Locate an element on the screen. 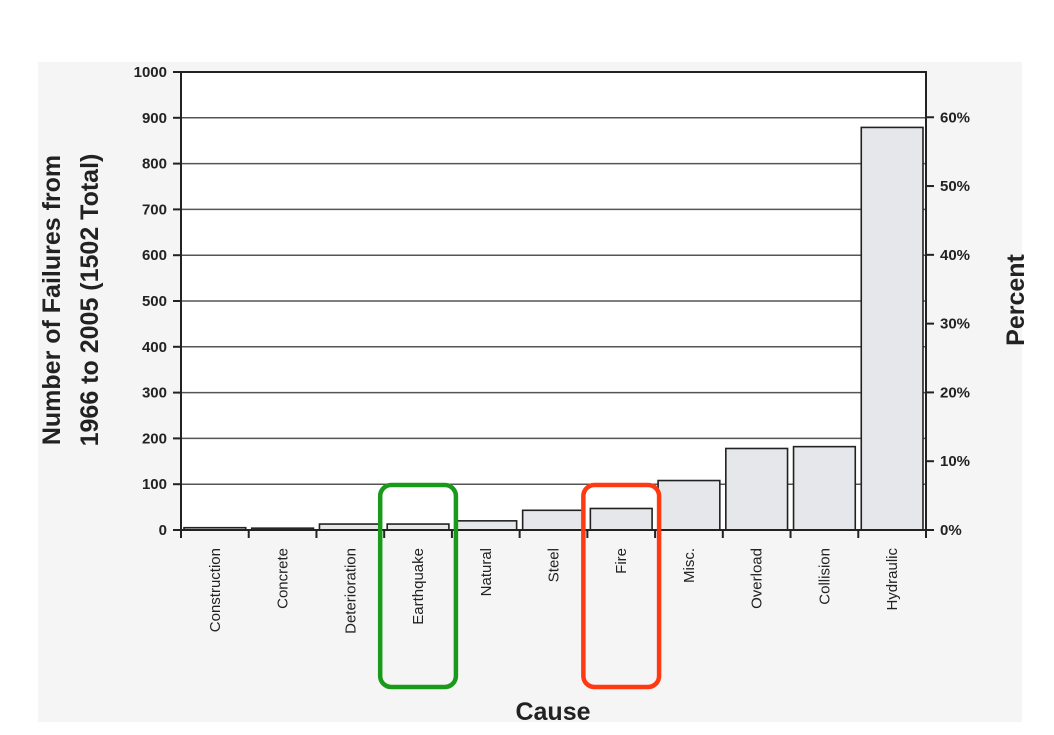 The image size is (1054, 735). highlight-box-earthquake is located at coordinates (418, 586).